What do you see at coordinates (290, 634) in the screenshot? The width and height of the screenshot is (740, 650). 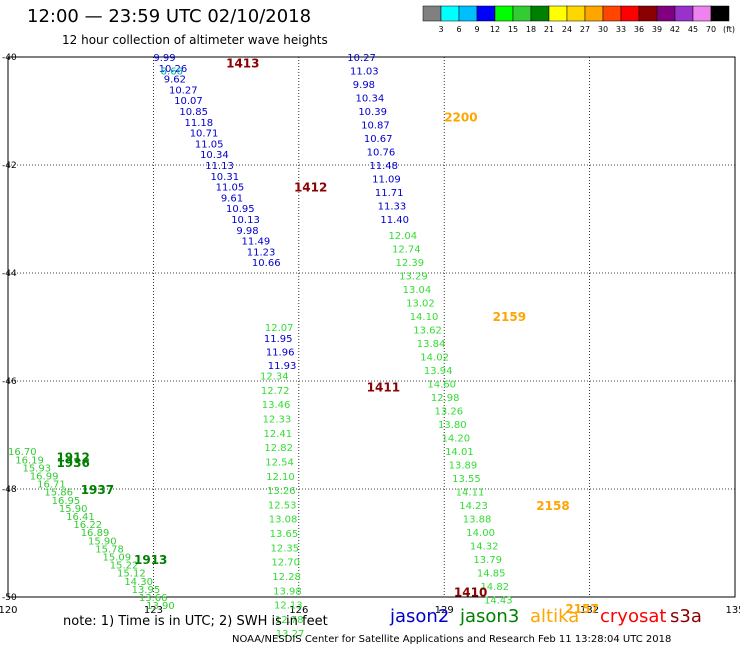 I see `swh-value: 13.27` at bounding box center [290, 634].